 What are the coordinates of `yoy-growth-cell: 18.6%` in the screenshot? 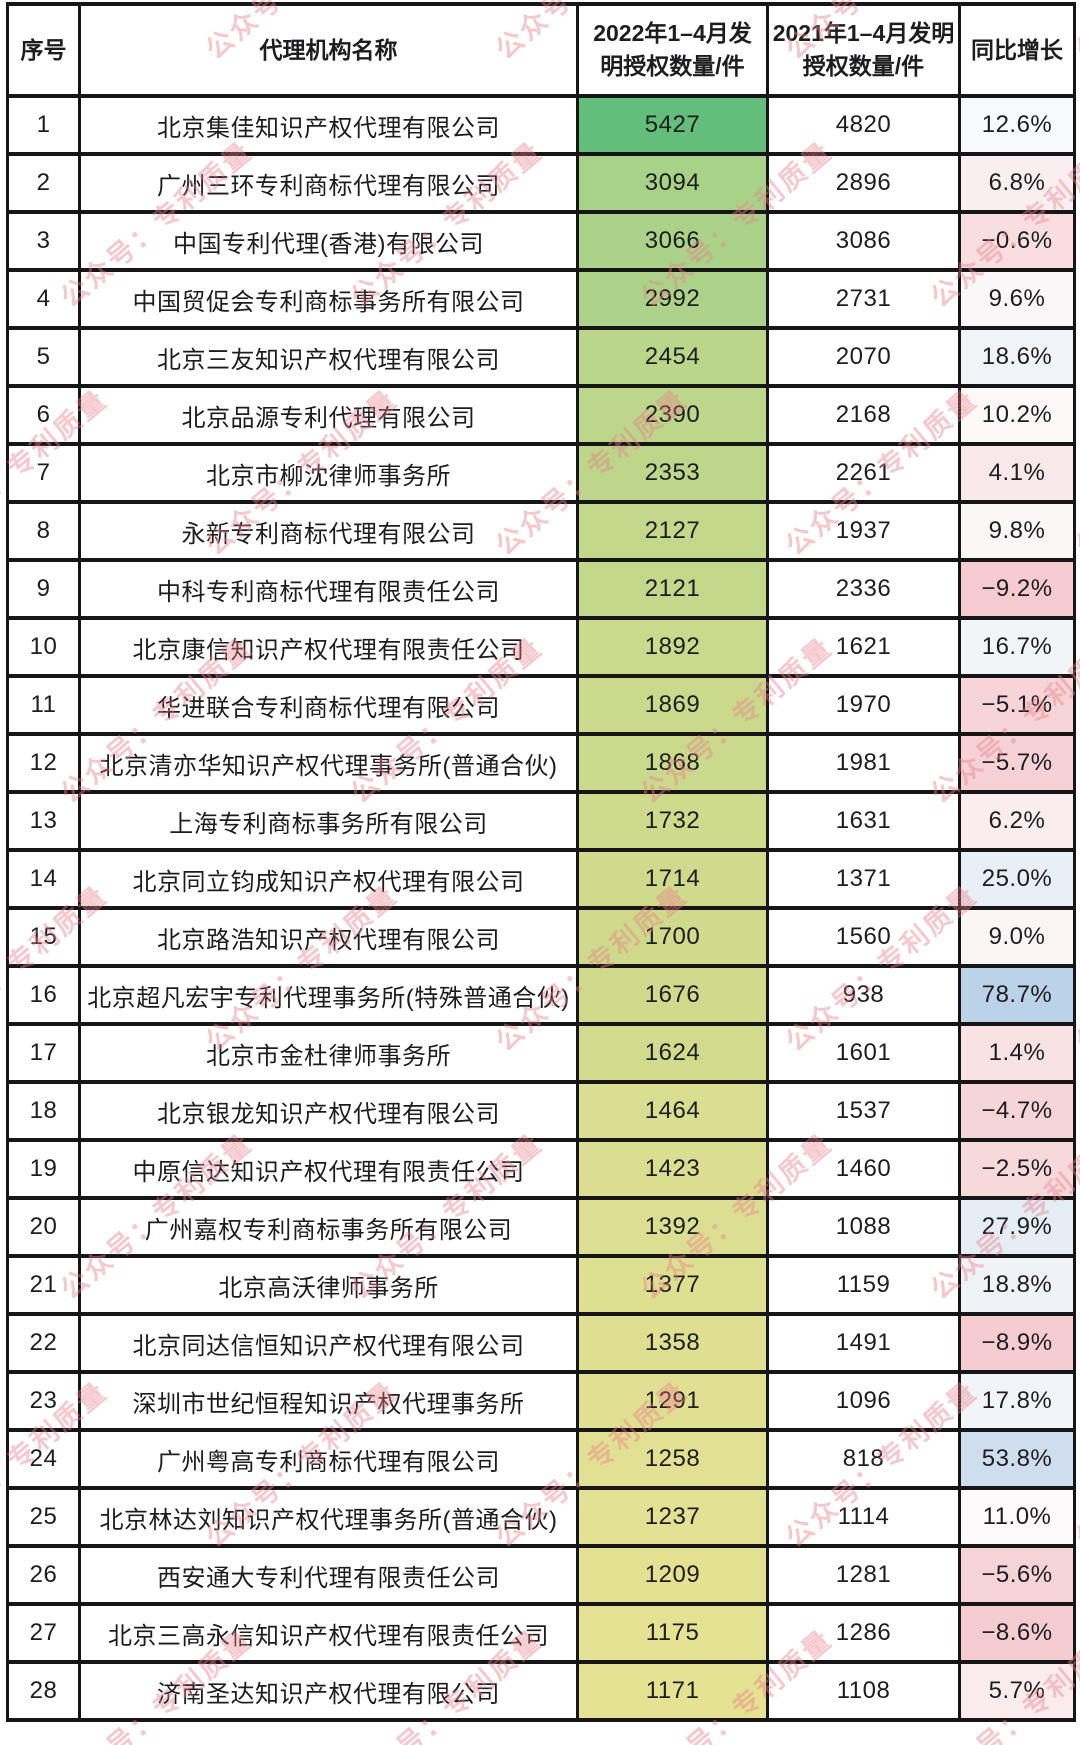 It's located at (1017, 357).